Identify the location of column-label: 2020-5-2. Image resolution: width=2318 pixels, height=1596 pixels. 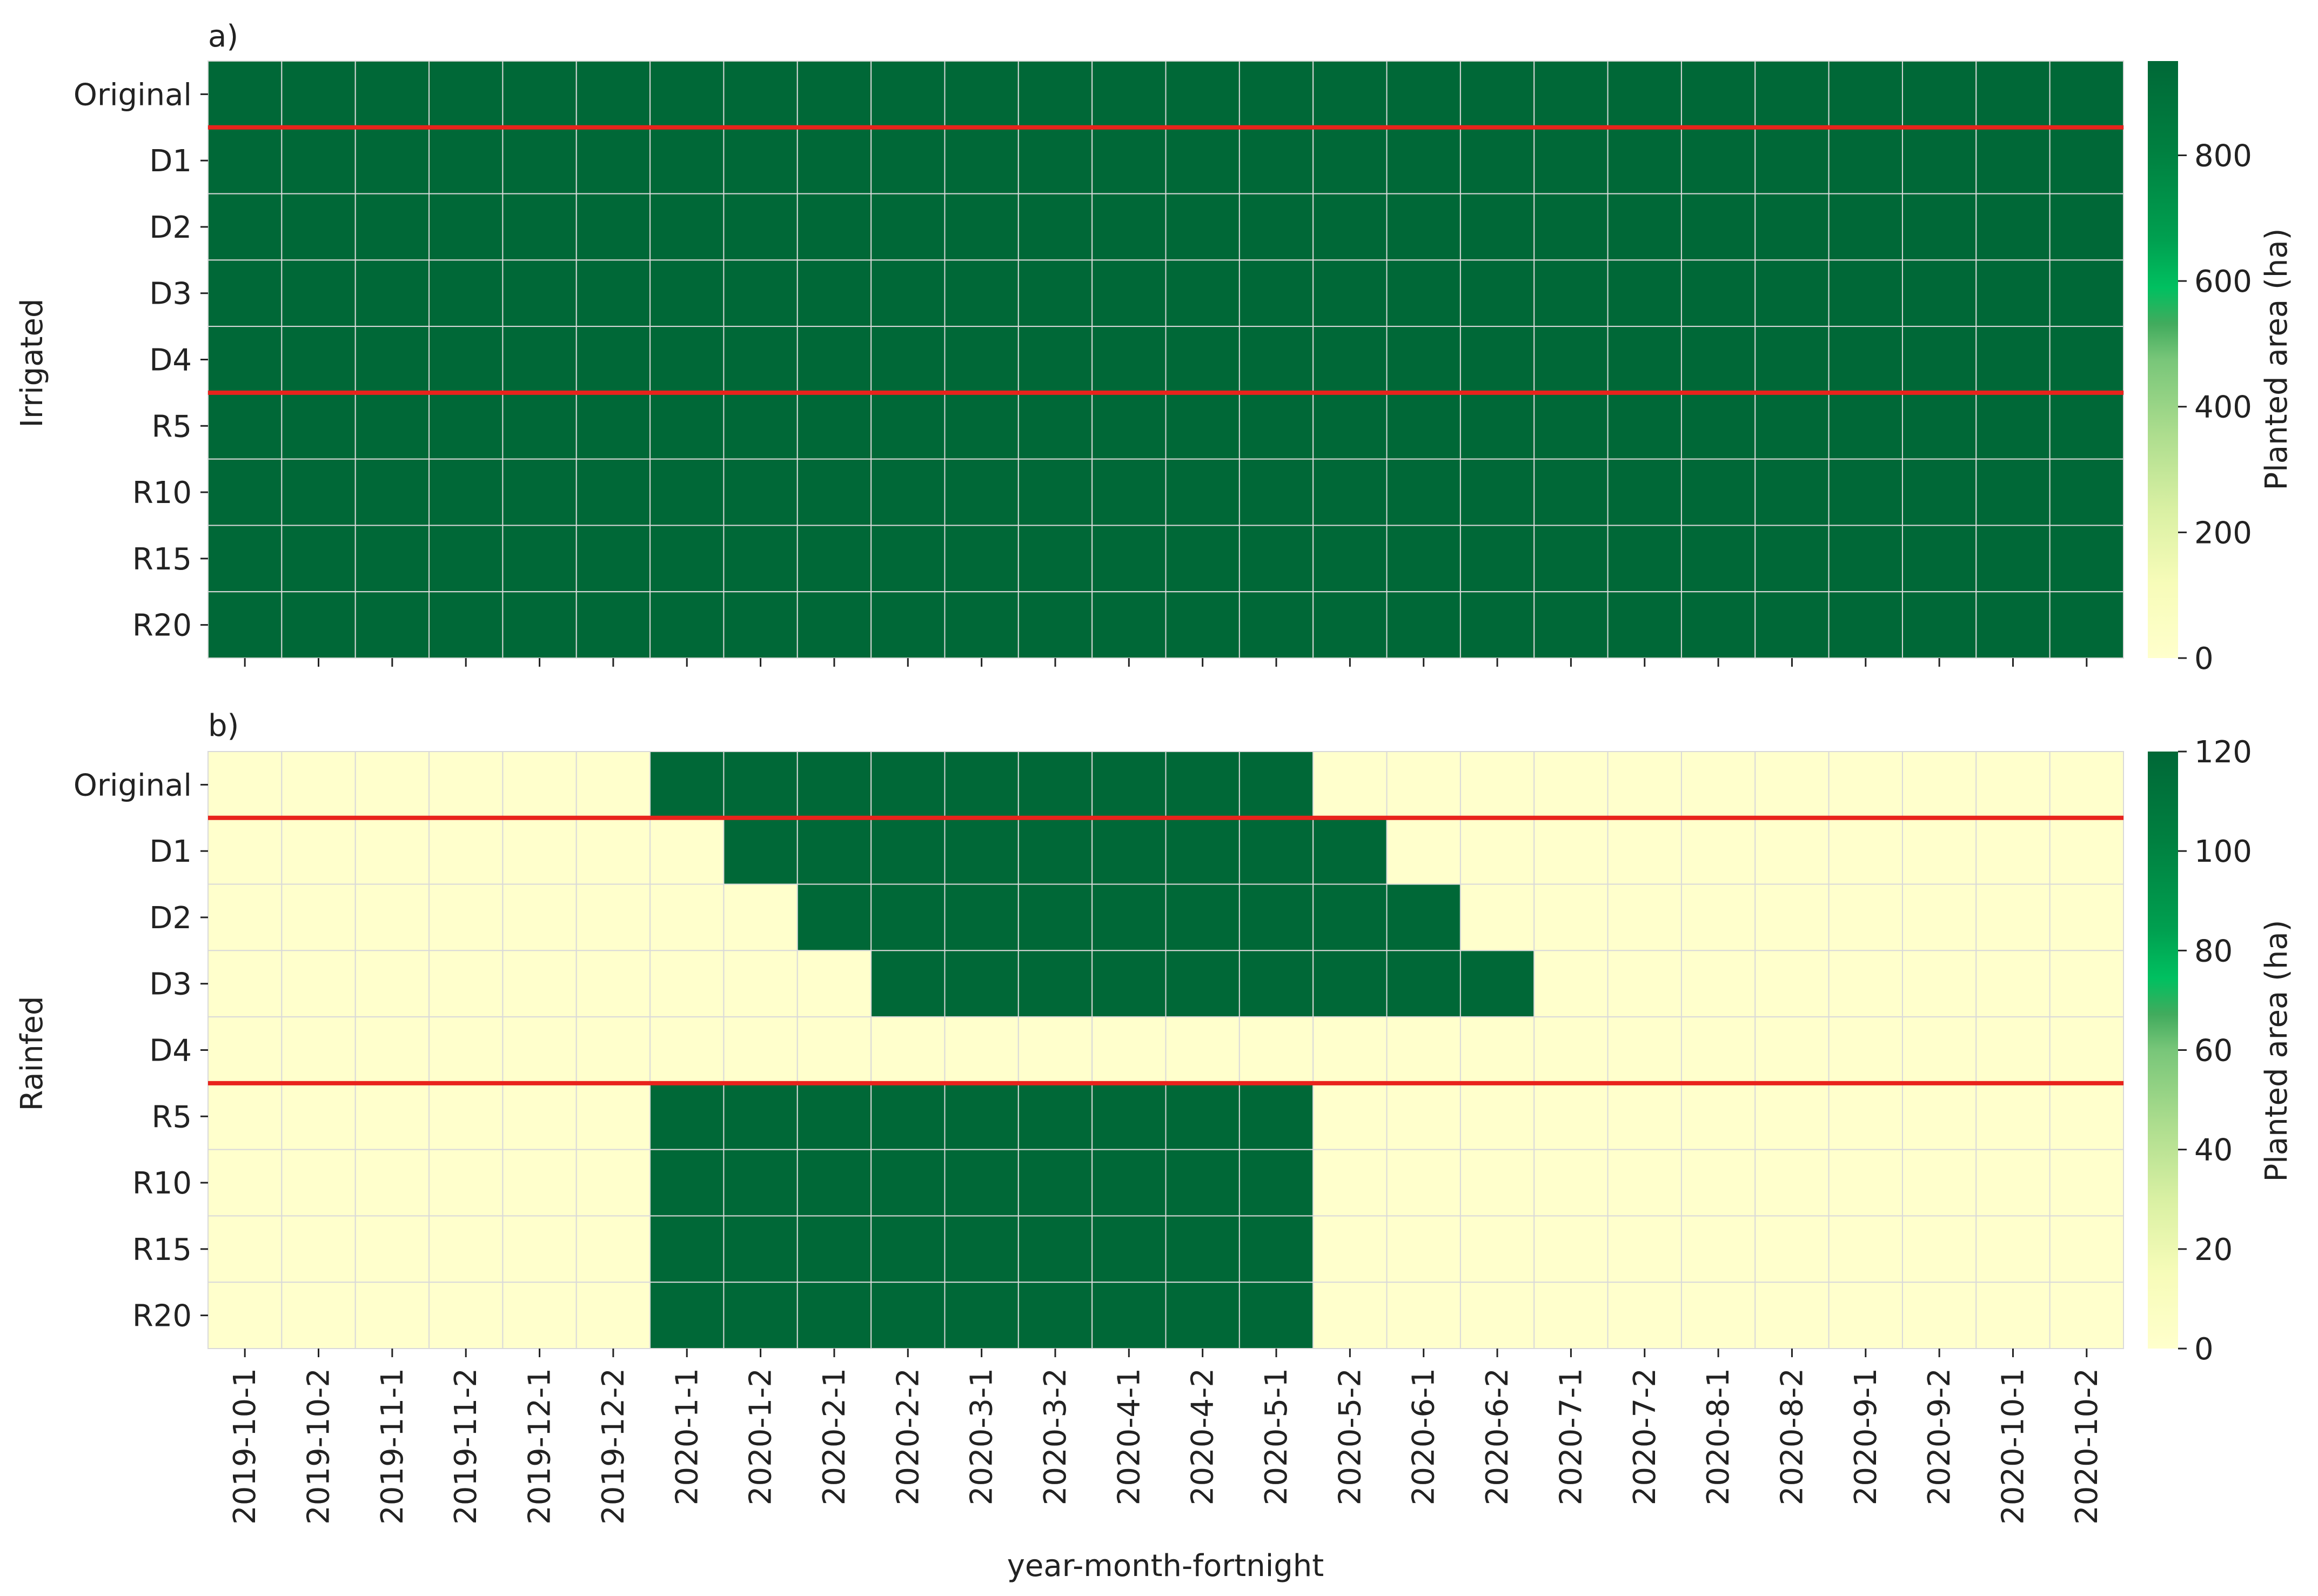
(1350, 1436).